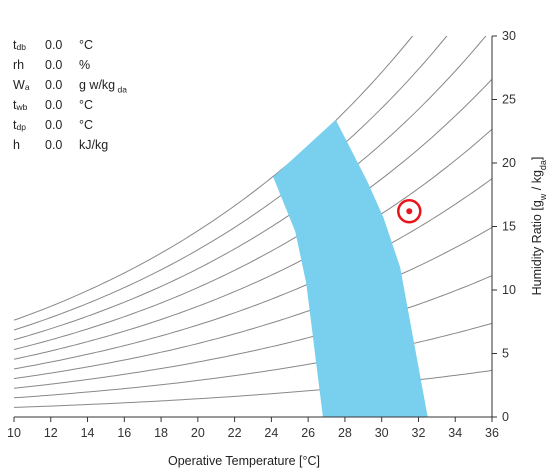 The width and height of the screenshot is (559, 476). I want to click on marker-dot, so click(409, 211).